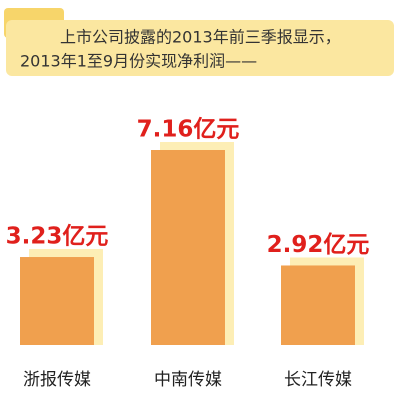  What do you see at coordinates (200, 37) in the screenshot?
I see `chart-title: 上市公司披露的2013年前三季报显示，` at bounding box center [200, 37].